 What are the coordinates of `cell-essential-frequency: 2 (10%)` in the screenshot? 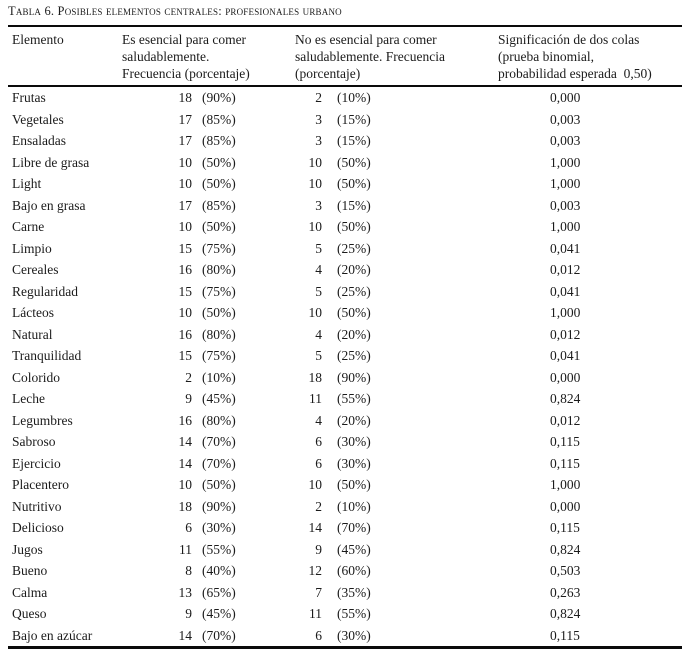 It's located at (208, 378).